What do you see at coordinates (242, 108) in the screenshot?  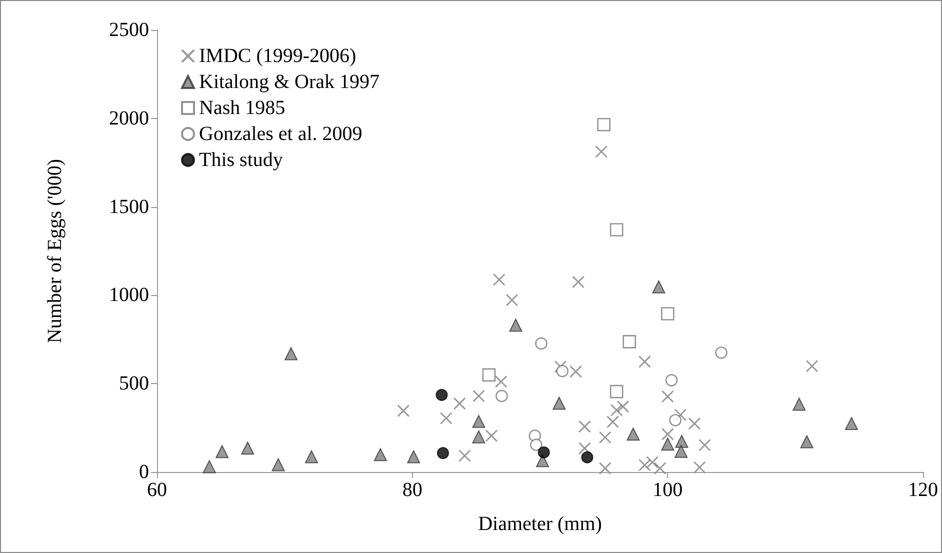 I see `legend-label: Nash 1985` at bounding box center [242, 108].